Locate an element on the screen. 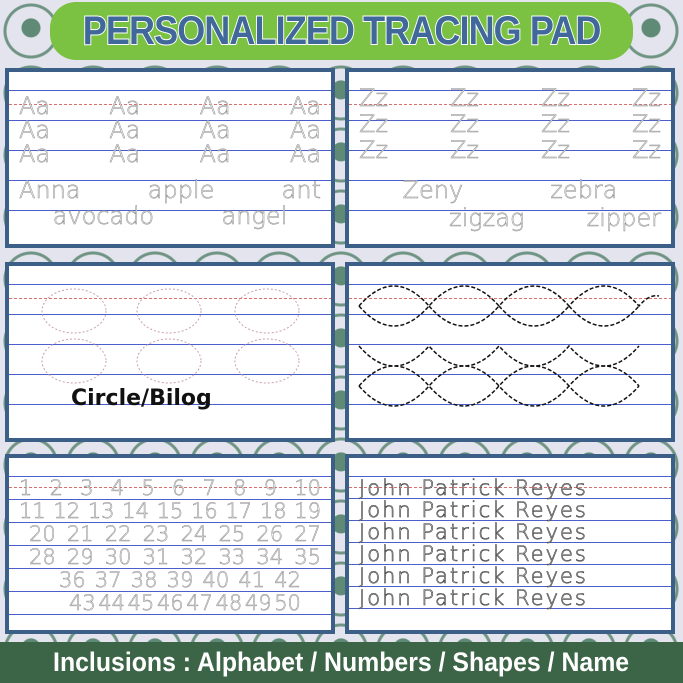  number: 16 is located at coordinates (204, 511).